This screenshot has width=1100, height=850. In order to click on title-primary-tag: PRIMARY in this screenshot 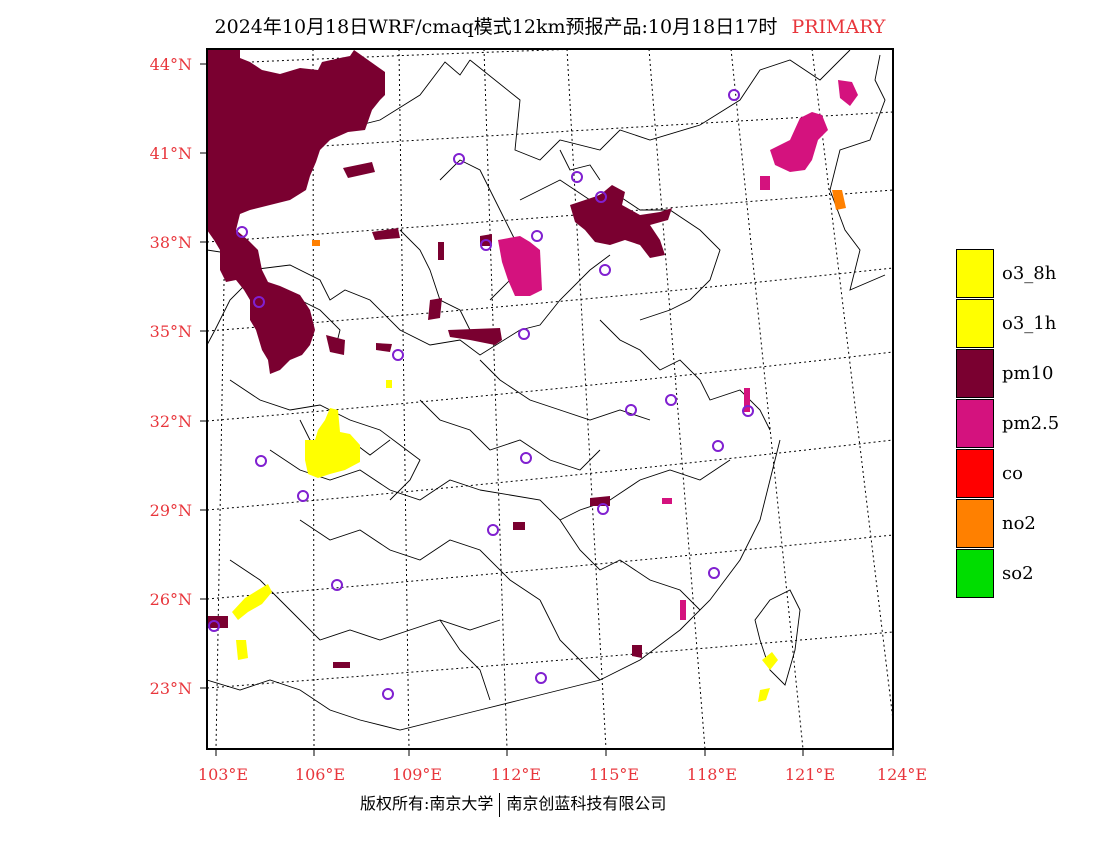, I will do `click(838, 27)`.